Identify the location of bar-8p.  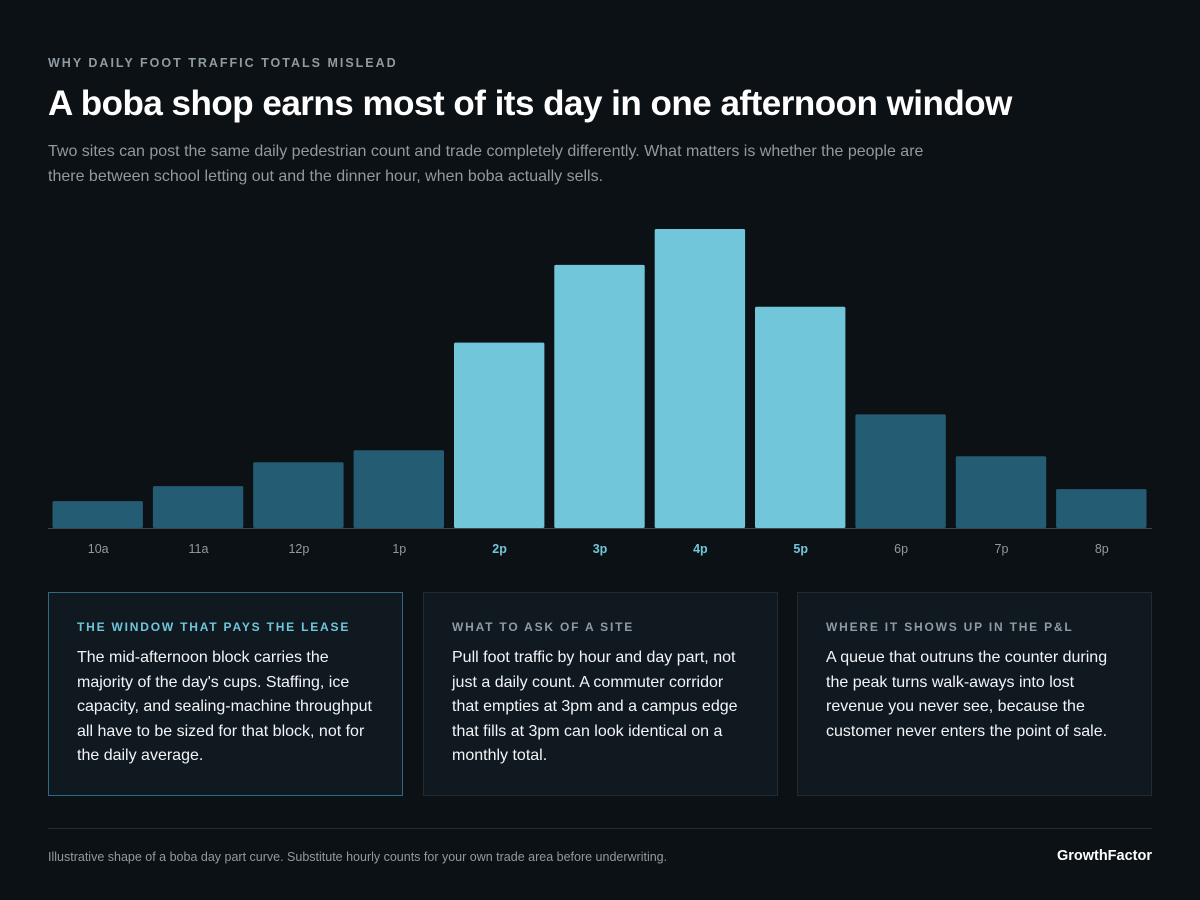
(1101, 508).